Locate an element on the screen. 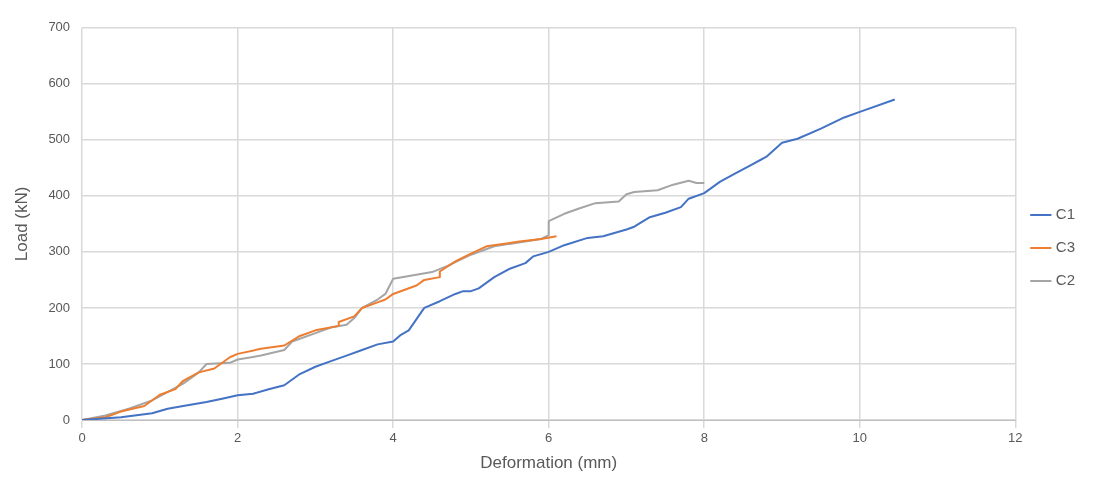  y-tick-label: 600 is located at coordinates (59, 83).